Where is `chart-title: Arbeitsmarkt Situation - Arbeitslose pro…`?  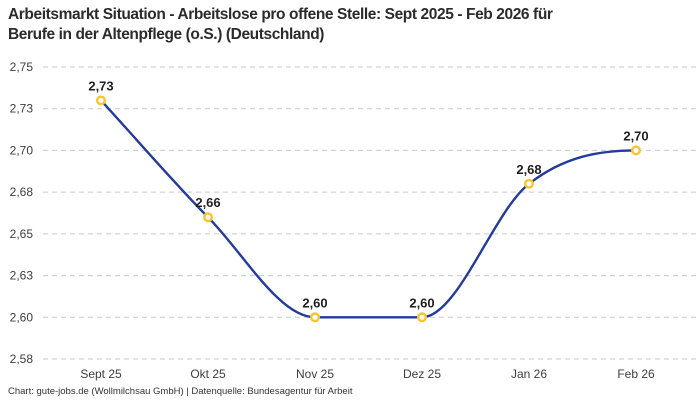 chart-title: Arbeitsmarkt Situation - Arbeitslose pro… is located at coordinates (333, 25).